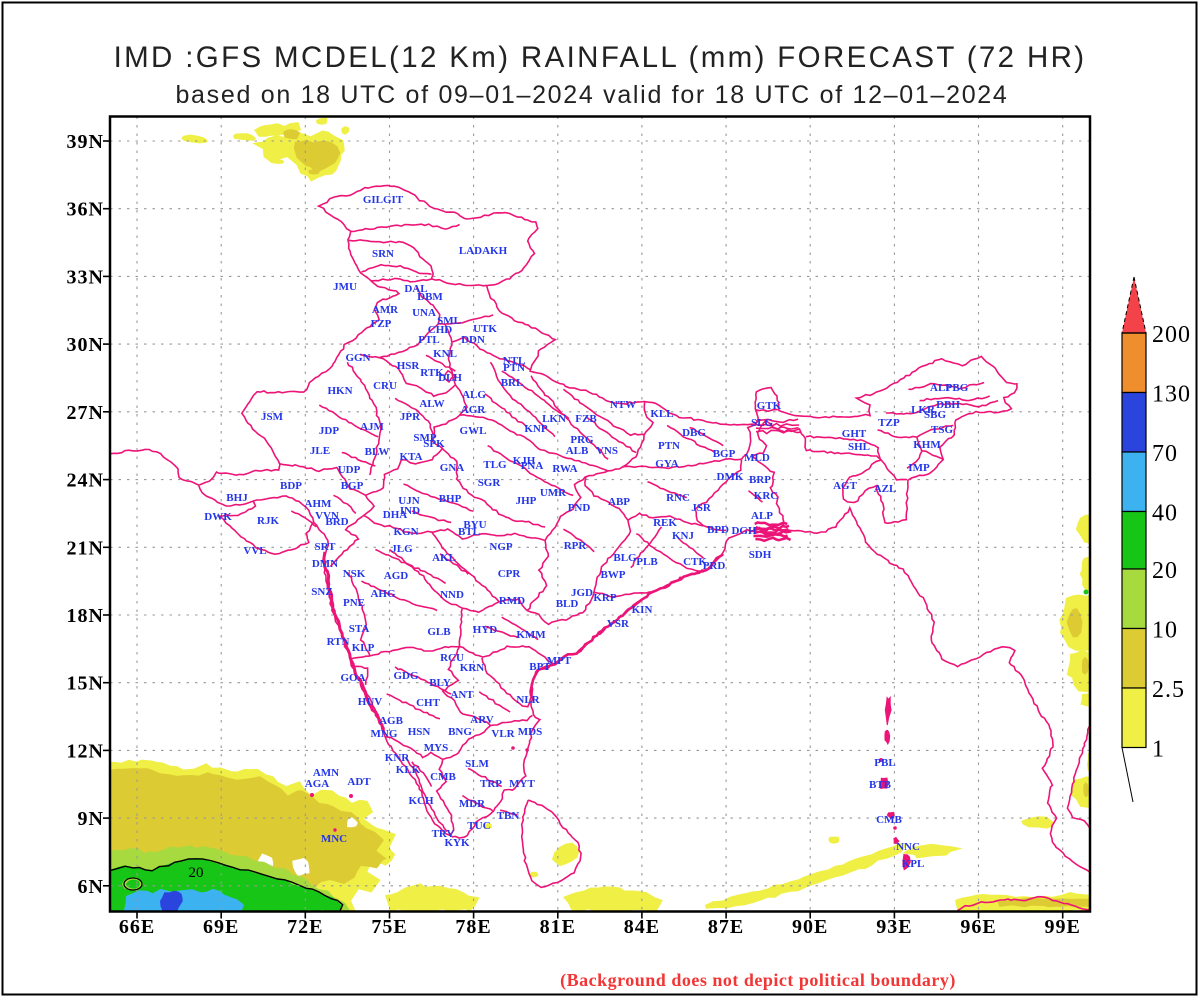  What do you see at coordinates (495, 465) in the screenshot?
I see `svg-text: TLG` at bounding box center [495, 465].